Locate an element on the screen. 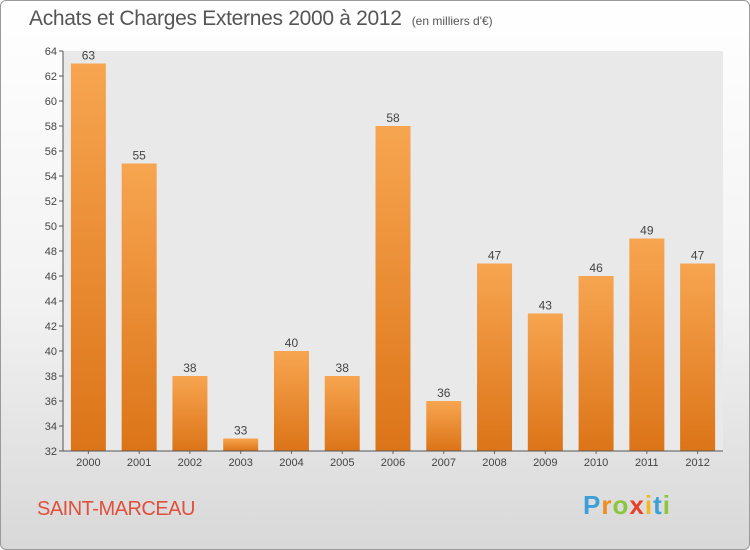 This screenshot has width=750, height=550. bar-2006 is located at coordinates (393, 288).